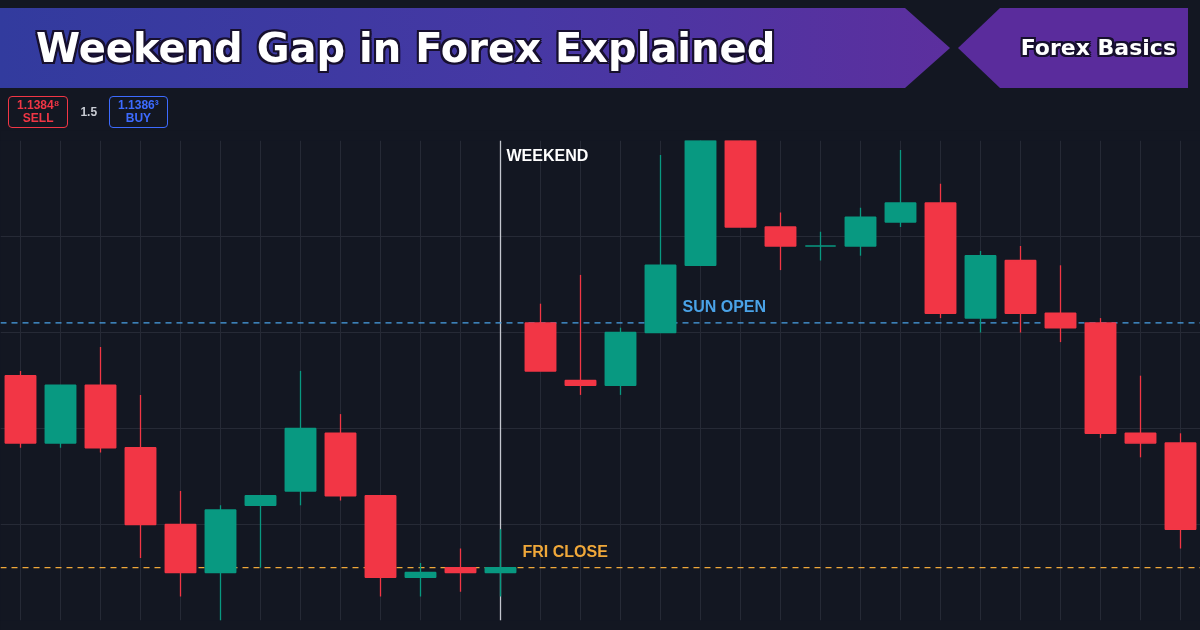 The height and width of the screenshot is (630, 1200). What do you see at coordinates (89, 111) in the screenshot?
I see `text: 1.5` at bounding box center [89, 111].